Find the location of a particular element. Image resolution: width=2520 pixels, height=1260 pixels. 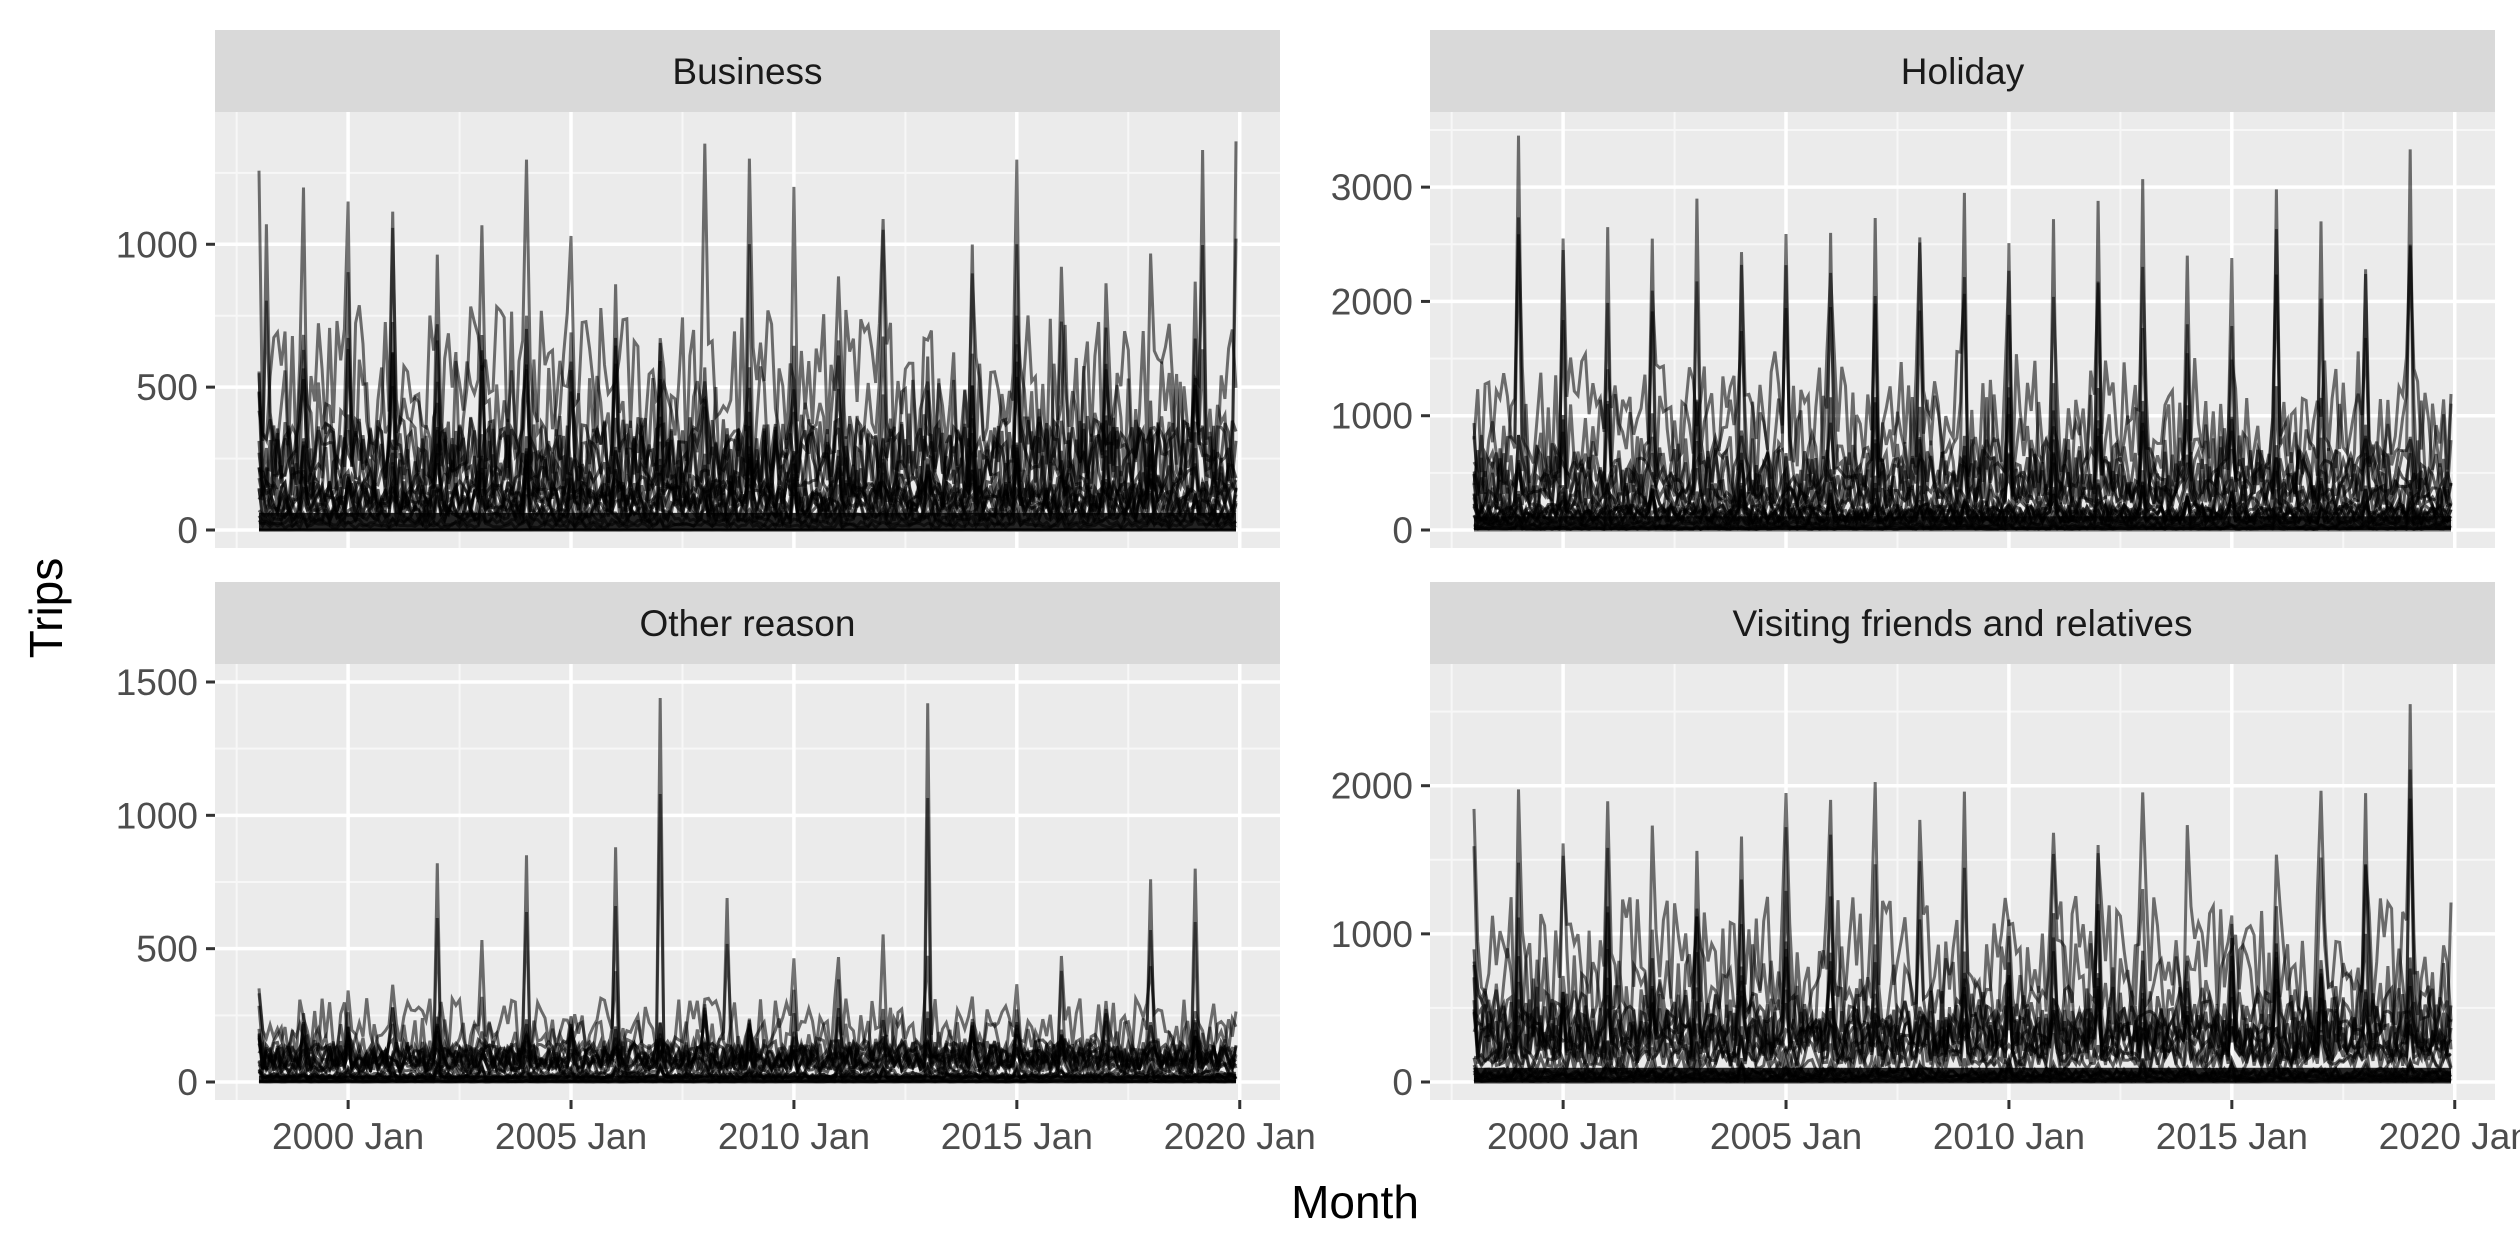

x-axis-title: Month is located at coordinates (1355, 1202).